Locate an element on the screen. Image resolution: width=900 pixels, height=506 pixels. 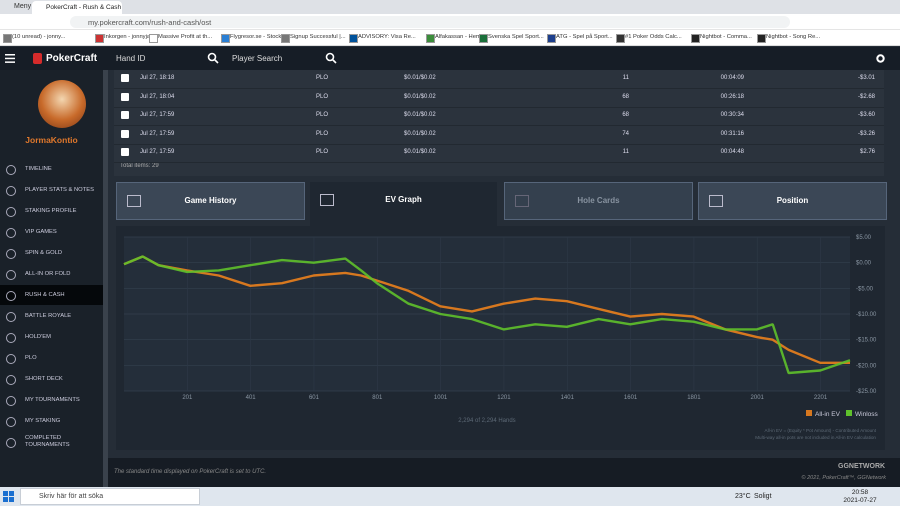
menu-item: PLO is located at coordinates (31, 358).